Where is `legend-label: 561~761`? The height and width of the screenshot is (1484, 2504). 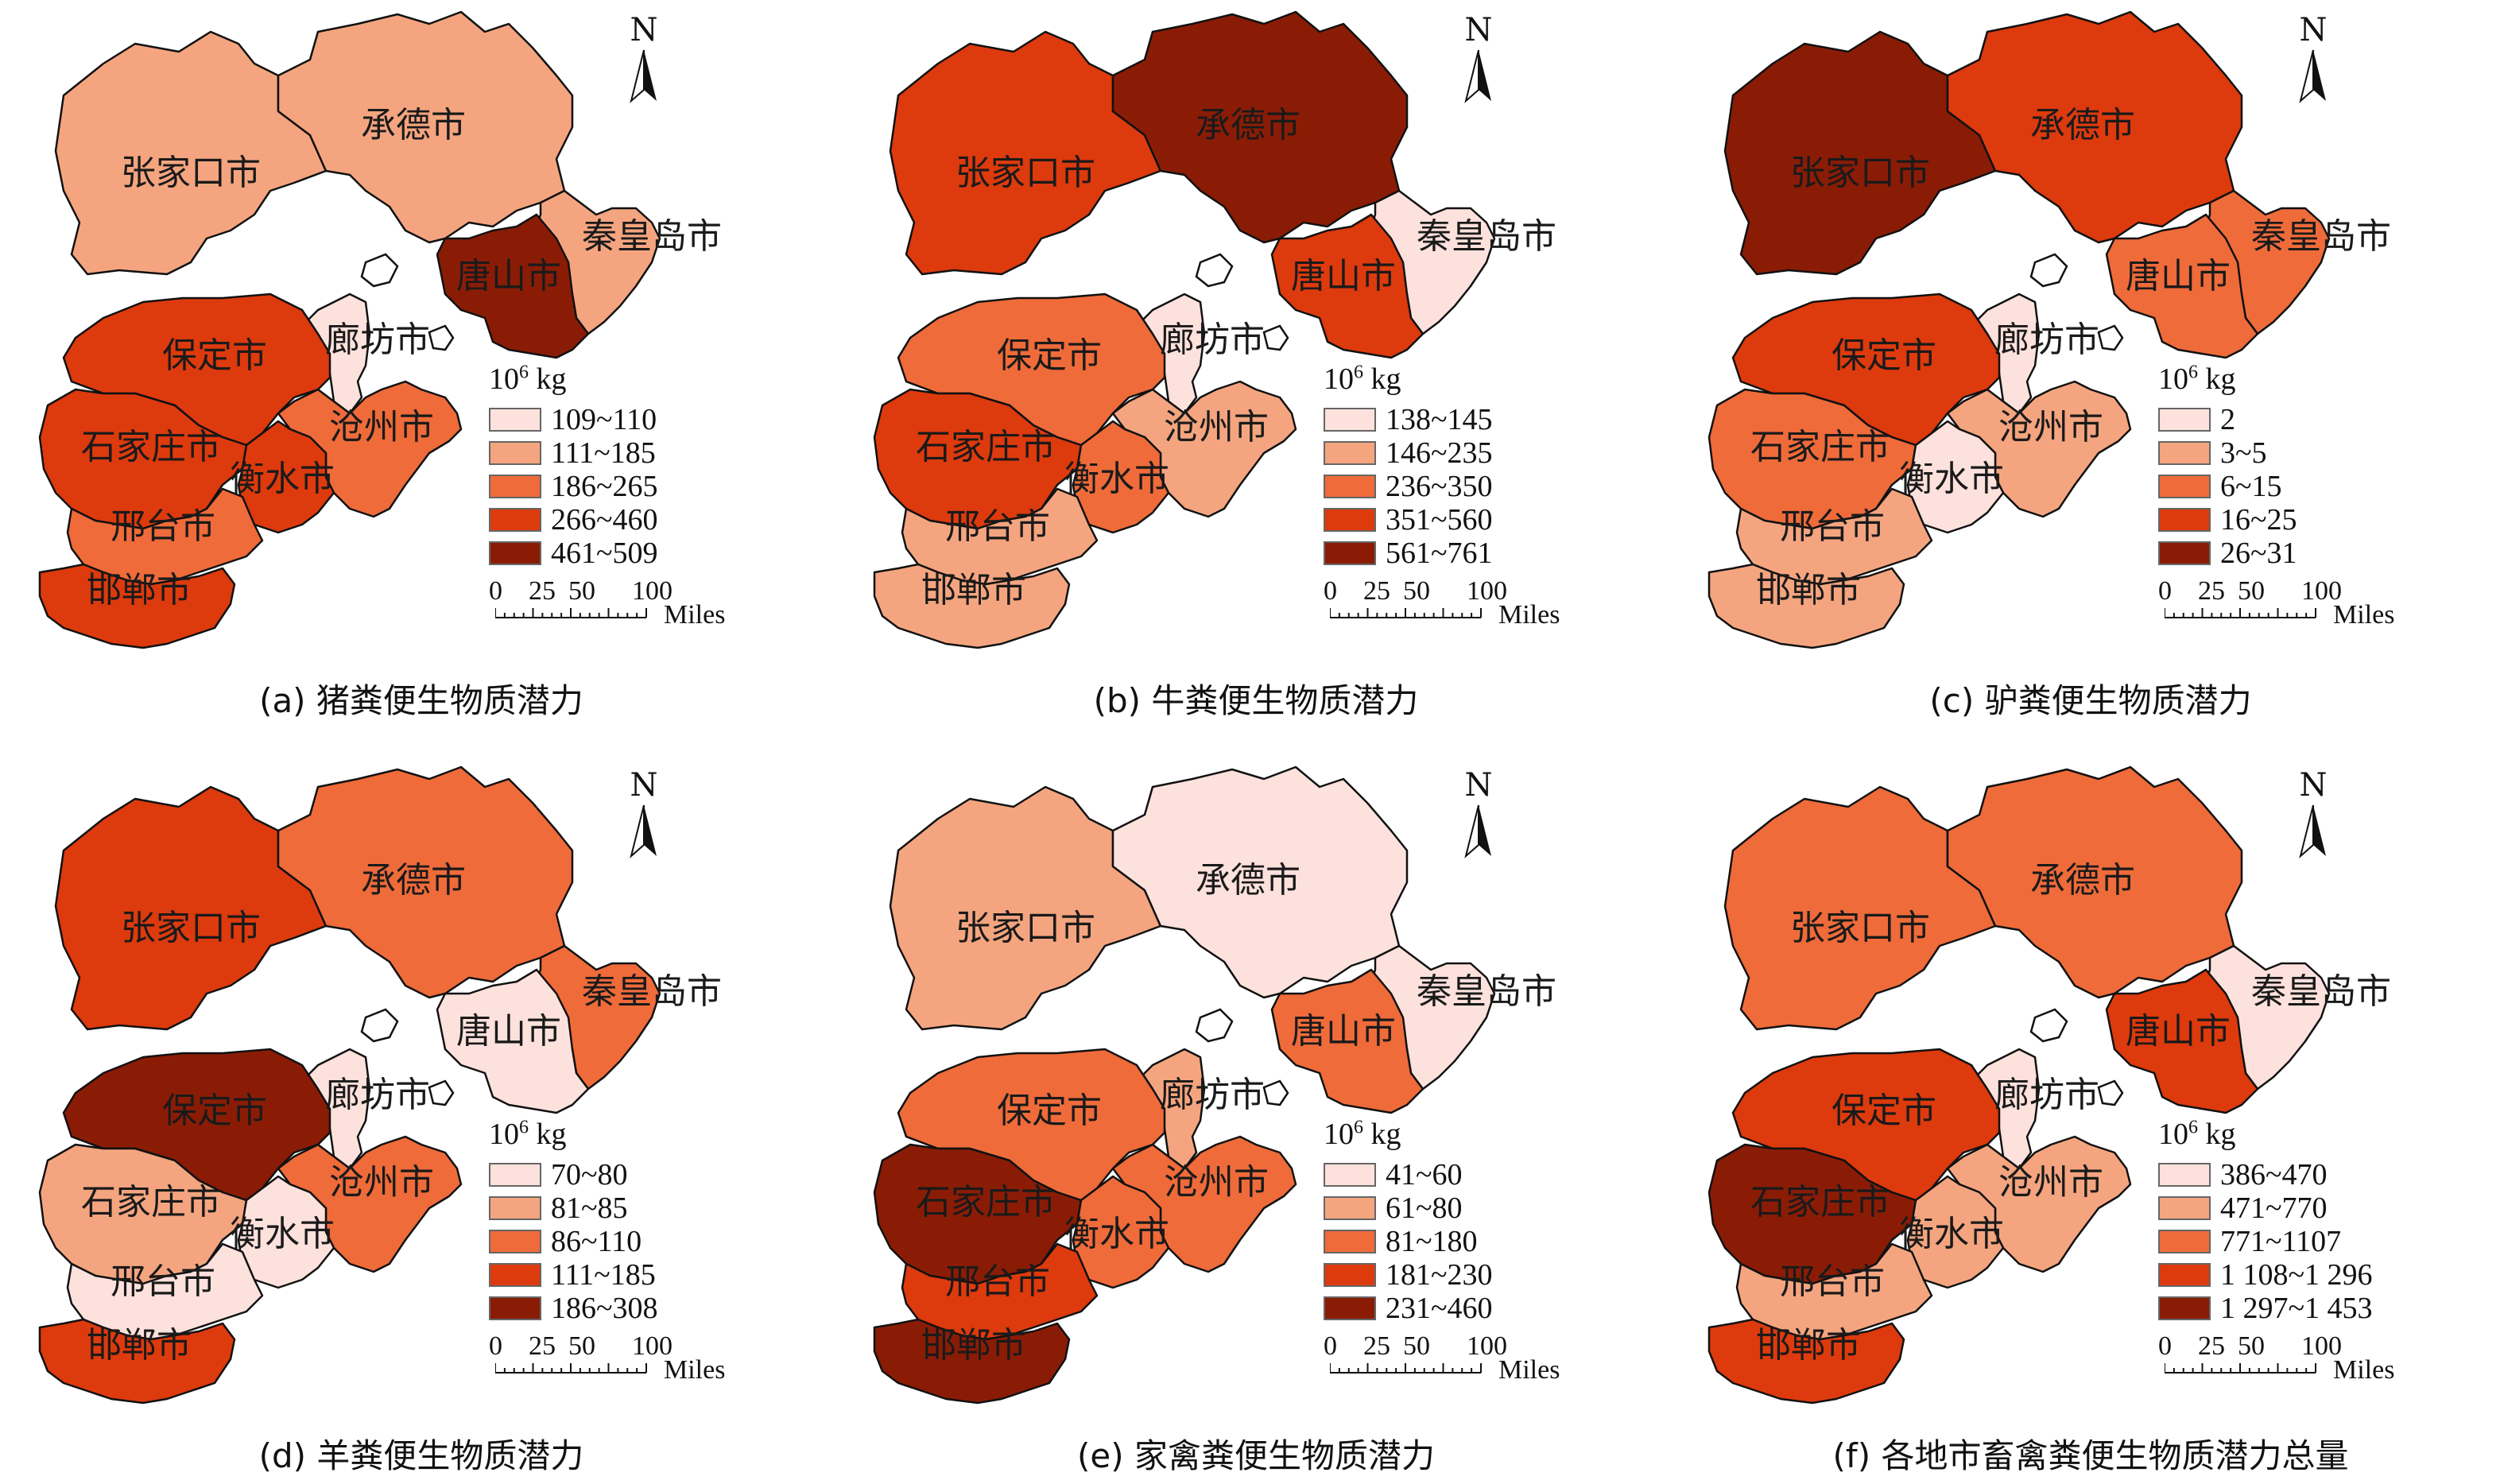 legend-label: 561~761 is located at coordinates (1439, 553).